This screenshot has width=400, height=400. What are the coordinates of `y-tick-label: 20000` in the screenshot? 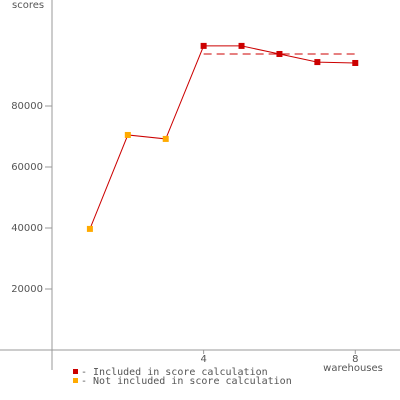 It's located at (27, 289).